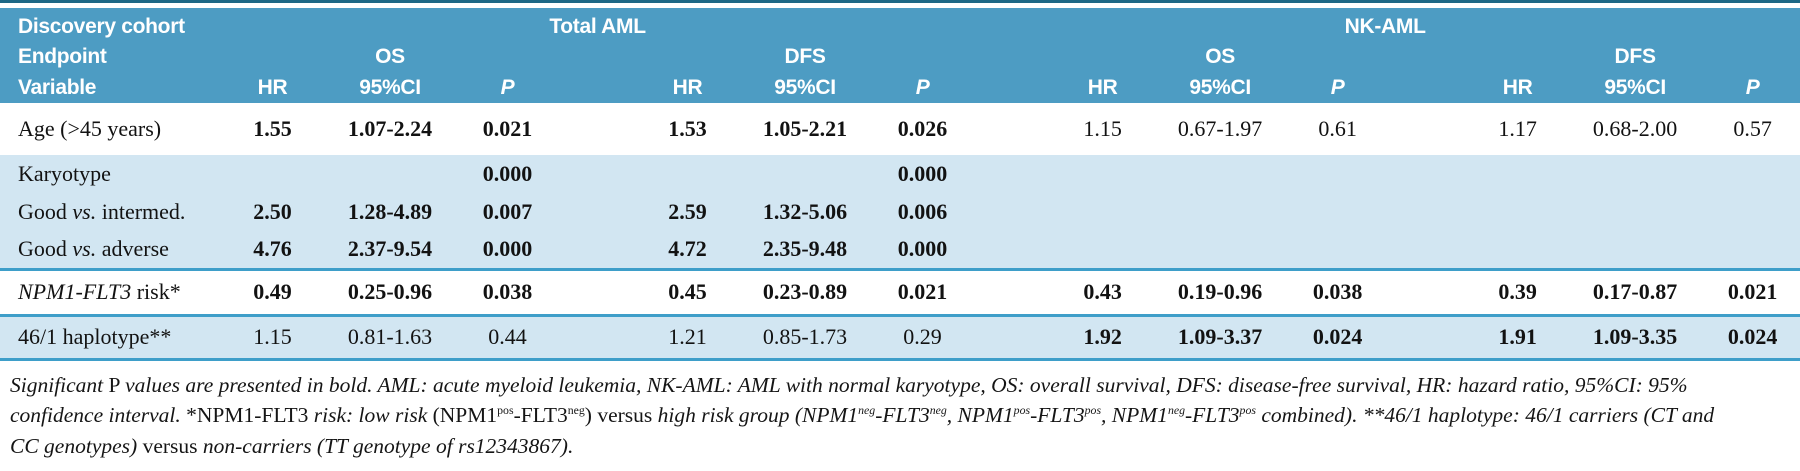 This screenshot has height=471, width=1800. I want to click on ci-value: 0.23-0.89, so click(805, 292).